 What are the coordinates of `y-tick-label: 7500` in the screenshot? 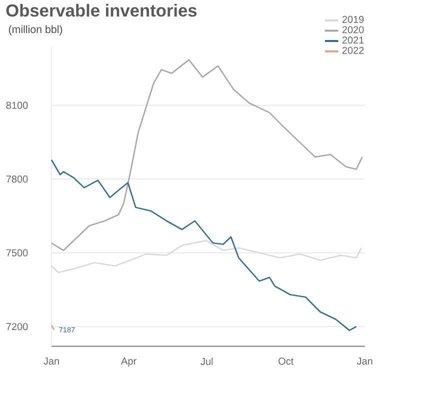 It's located at (17, 252).